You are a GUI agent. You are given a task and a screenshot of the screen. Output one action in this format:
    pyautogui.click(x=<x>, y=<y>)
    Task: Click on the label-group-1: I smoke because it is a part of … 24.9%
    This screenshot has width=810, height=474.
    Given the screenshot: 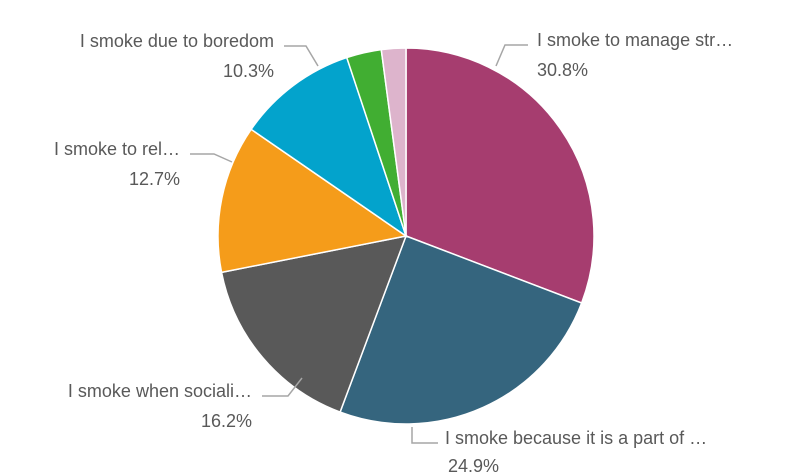 What is the action you would take?
    pyautogui.click(x=559, y=450)
    